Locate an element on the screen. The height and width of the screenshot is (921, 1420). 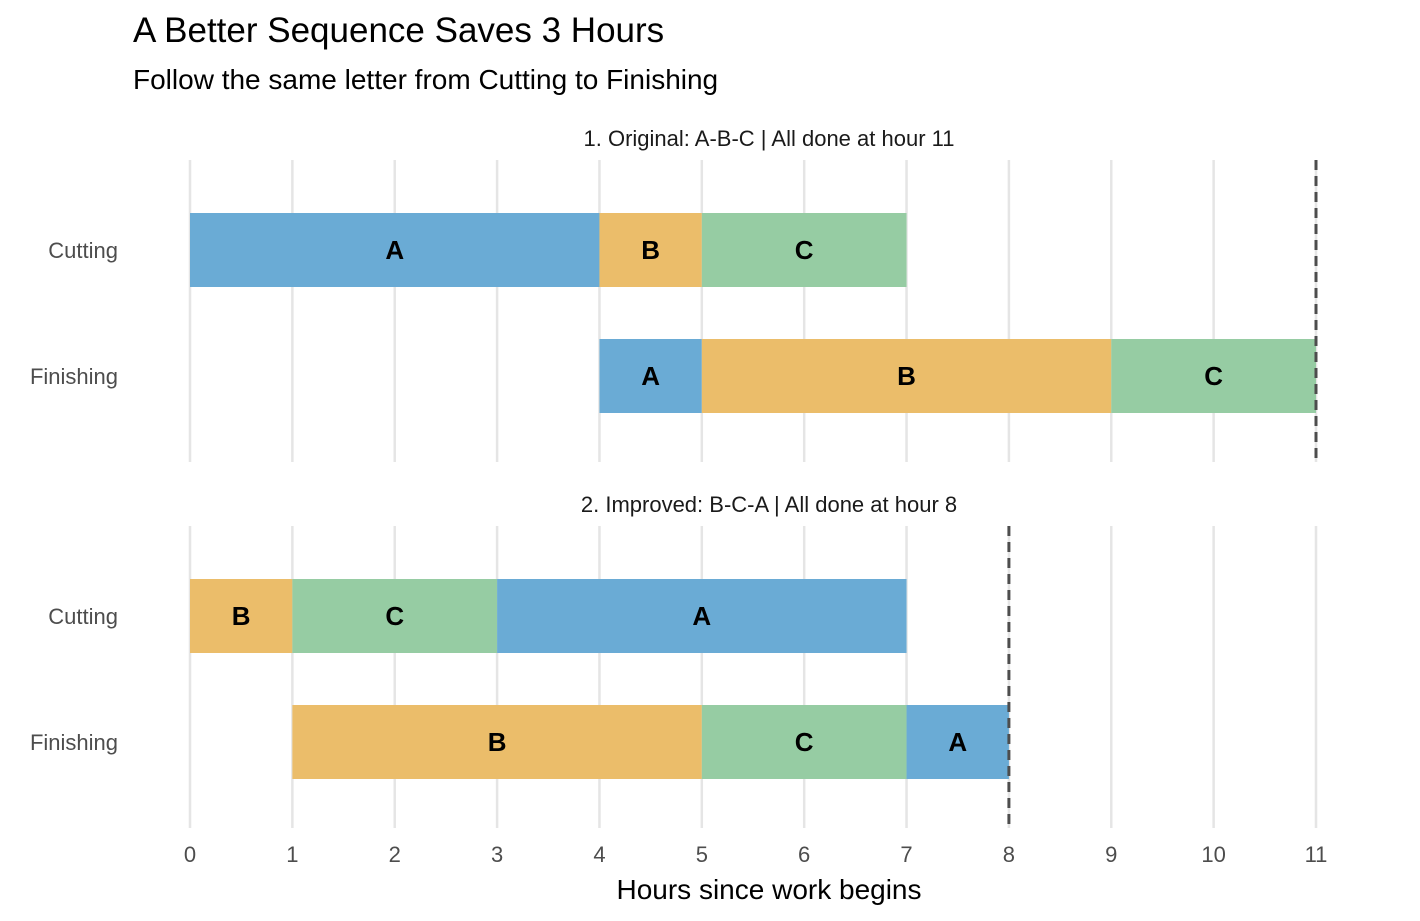
x-tick-label: 3 is located at coordinates (497, 854).